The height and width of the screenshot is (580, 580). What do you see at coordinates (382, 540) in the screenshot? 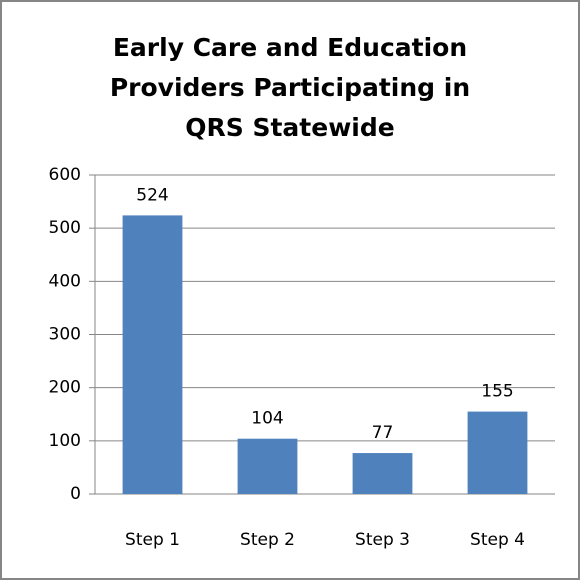
I see `x-tick-label: Step 3` at bounding box center [382, 540].